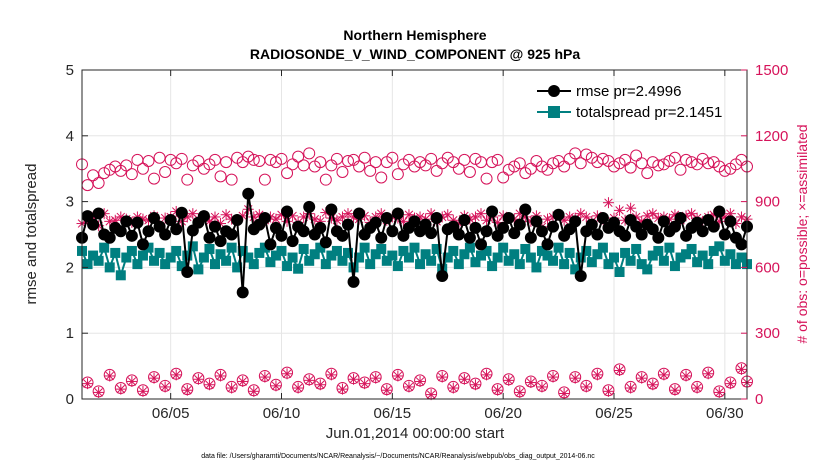 The height and width of the screenshot is (470, 830). What do you see at coordinates (767, 267) in the screenshot?
I see `y-tick-label-right: 600` at bounding box center [767, 267].